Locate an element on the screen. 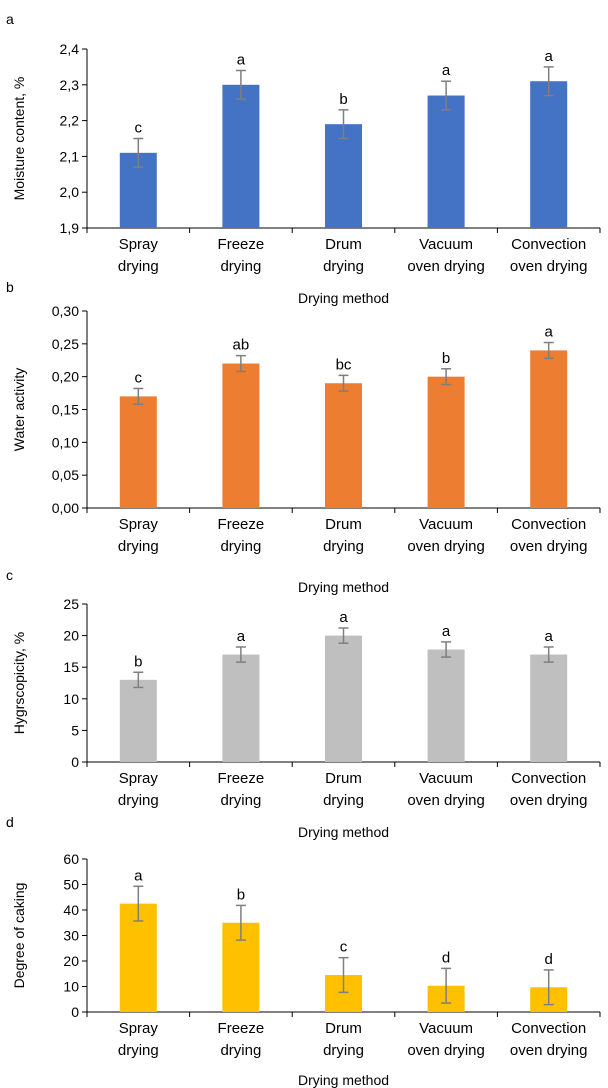 The height and width of the screenshot is (1088, 608). y-tick-label: 2,1 is located at coordinates (70, 156).